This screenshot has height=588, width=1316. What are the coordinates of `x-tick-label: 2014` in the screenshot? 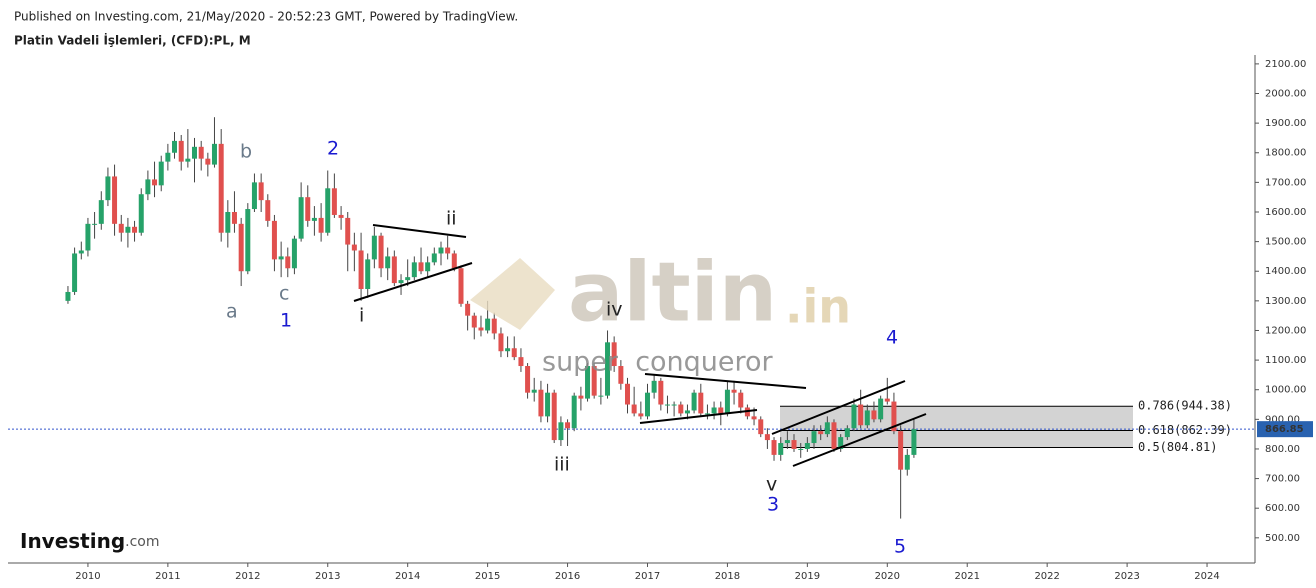 It's located at (407, 576).